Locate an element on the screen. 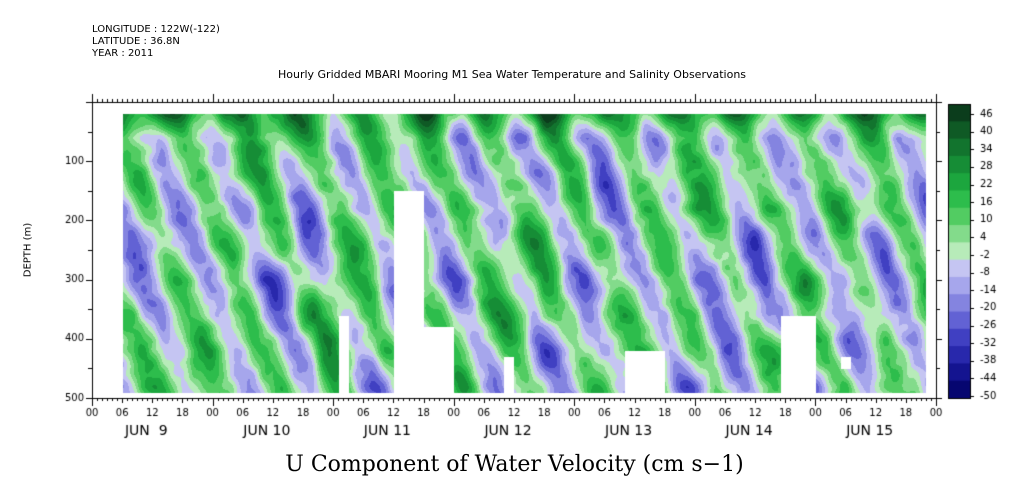 Image resolution: width=1009 pixels, height=504 pixels. longitude-label: LONGITUDE : 122W(-122) is located at coordinates (156, 29).